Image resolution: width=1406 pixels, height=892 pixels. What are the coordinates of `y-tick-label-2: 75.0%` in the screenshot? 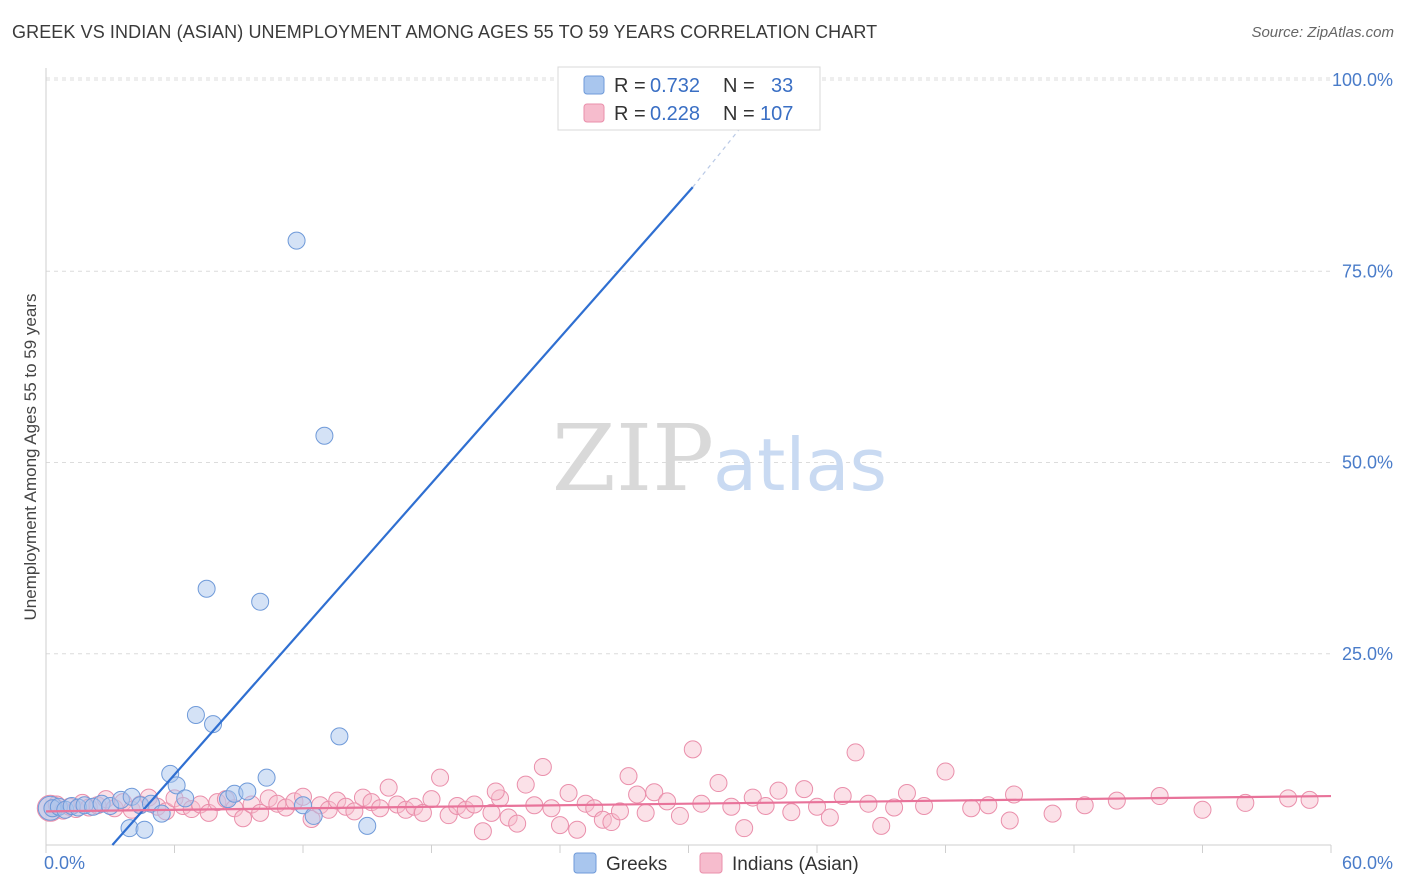 It's located at (1367, 271).